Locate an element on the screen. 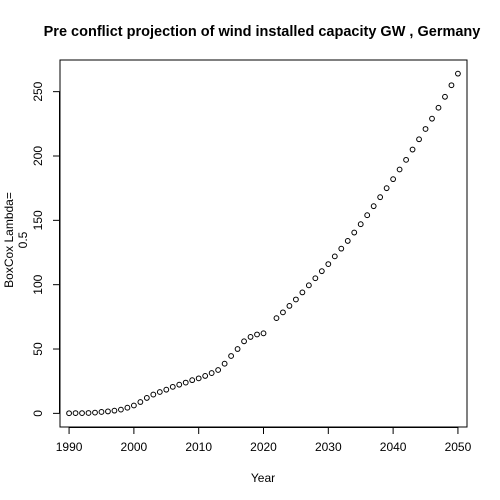 Image resolution: width=500 pixels, height=500 pixels. x-tick-label: 2000 is located at coordinates (134, 447).